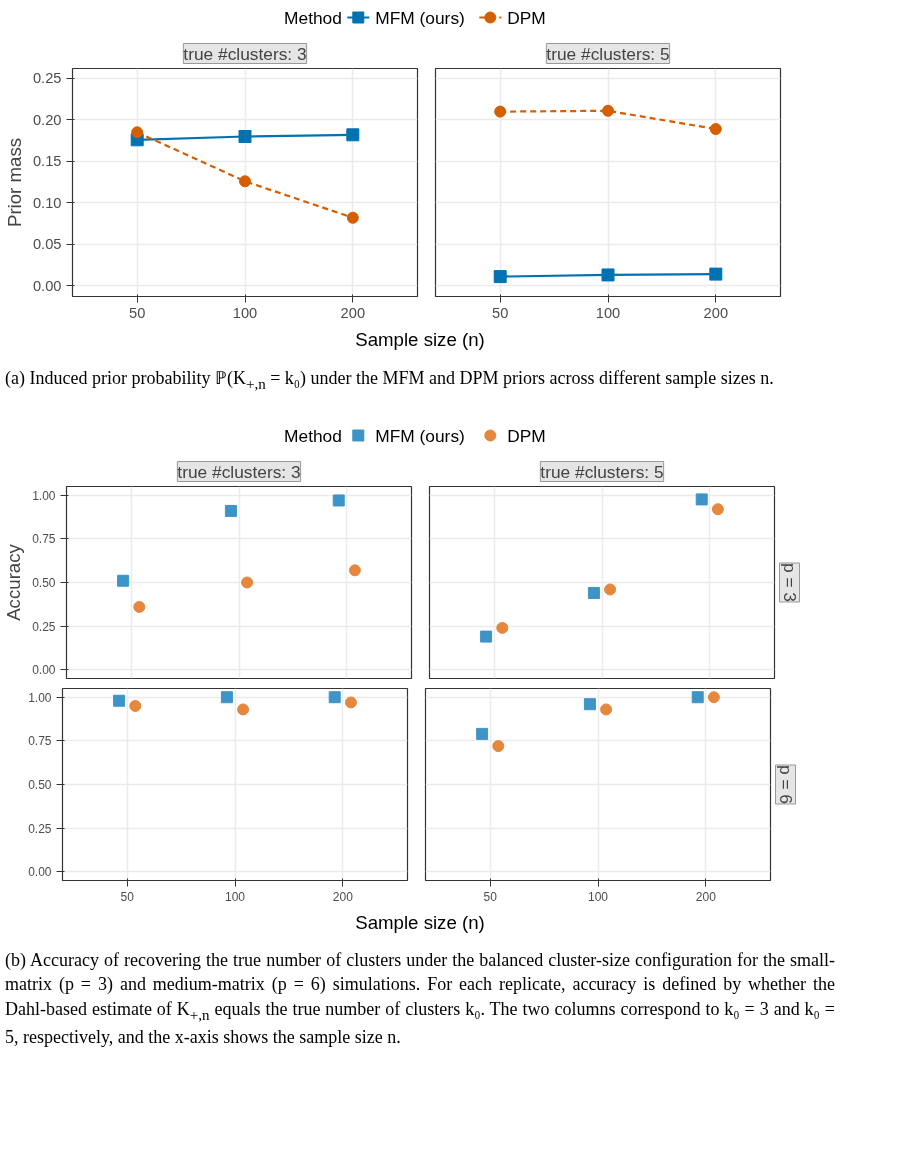 This screenshot has height=1163, width=901. Describe the element at coordinates (14, 581) in the screenshot. I see `y-axis-title: Accuracy` at that location.